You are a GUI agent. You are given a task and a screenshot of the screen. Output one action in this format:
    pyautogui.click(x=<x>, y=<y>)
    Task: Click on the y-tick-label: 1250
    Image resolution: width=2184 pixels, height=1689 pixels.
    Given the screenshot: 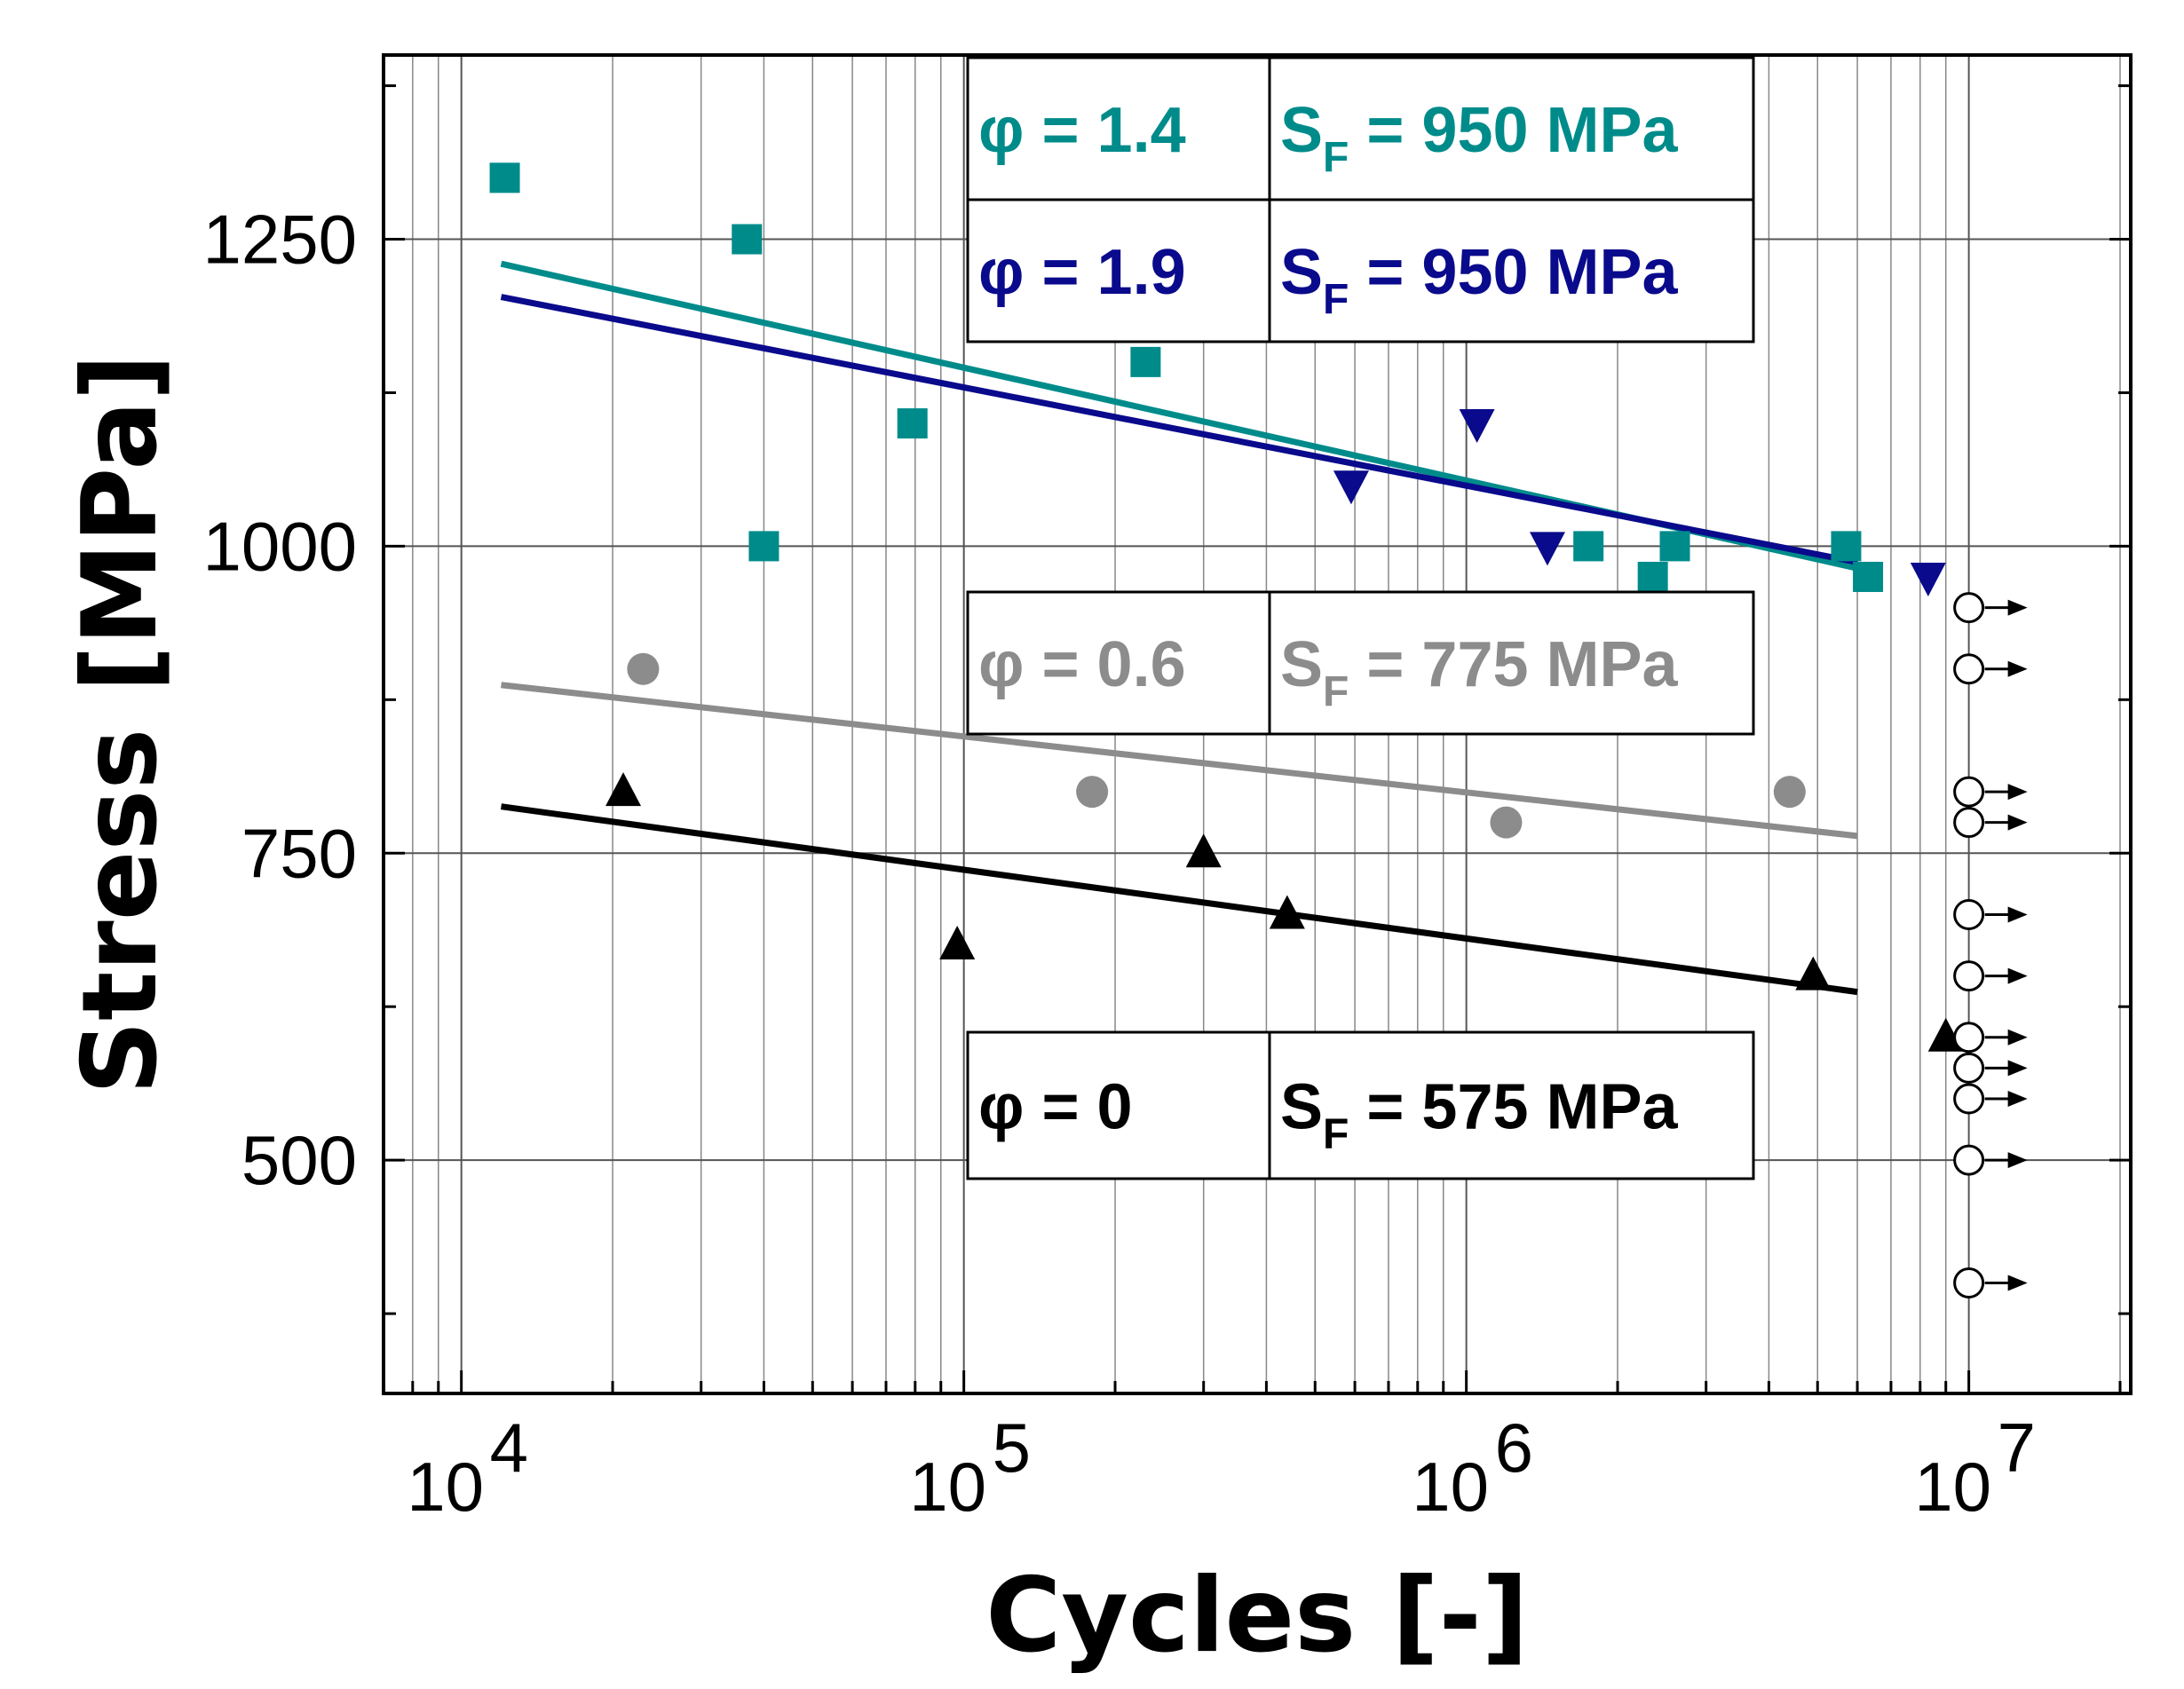 What is the action you would take?
    pyautogui.click(x=279, y=240)
    